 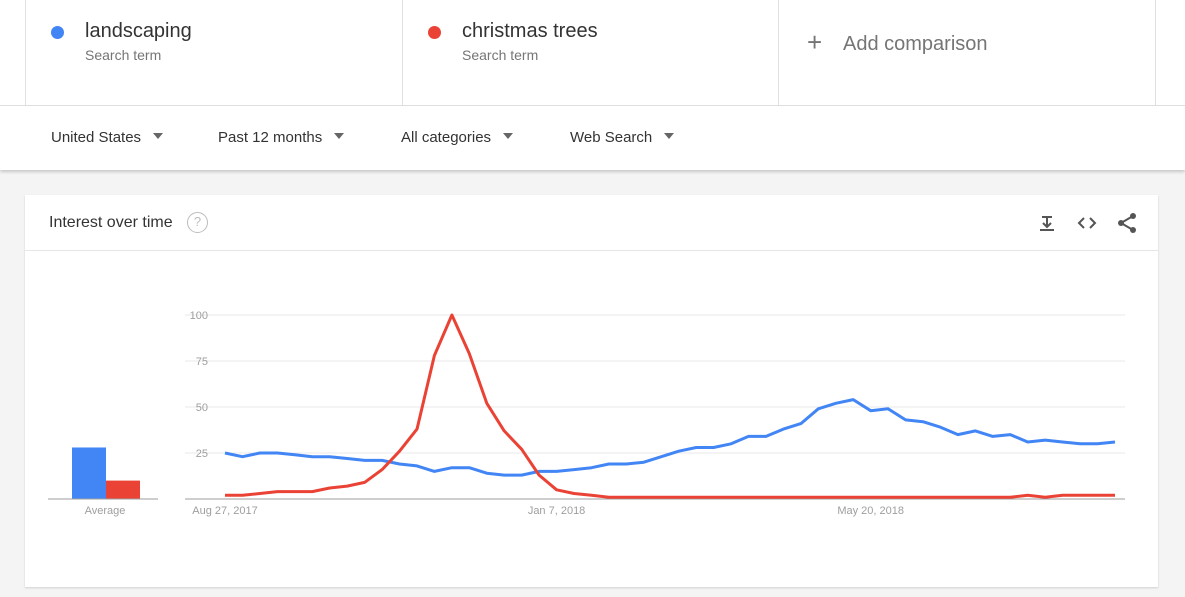 What do you see at coordinates (105, 511) in the screenshot?
I see `average-label: Average` at bounding box center [105, 511].